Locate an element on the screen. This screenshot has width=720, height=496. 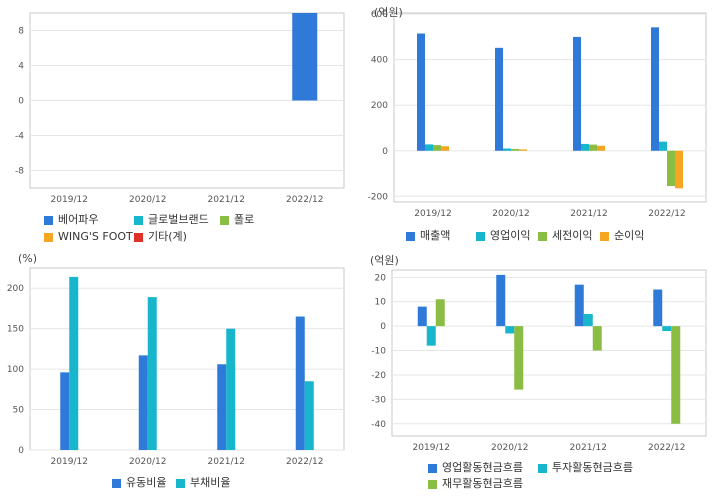
y-tick-label: -8 is located at coordinates (19, 172).